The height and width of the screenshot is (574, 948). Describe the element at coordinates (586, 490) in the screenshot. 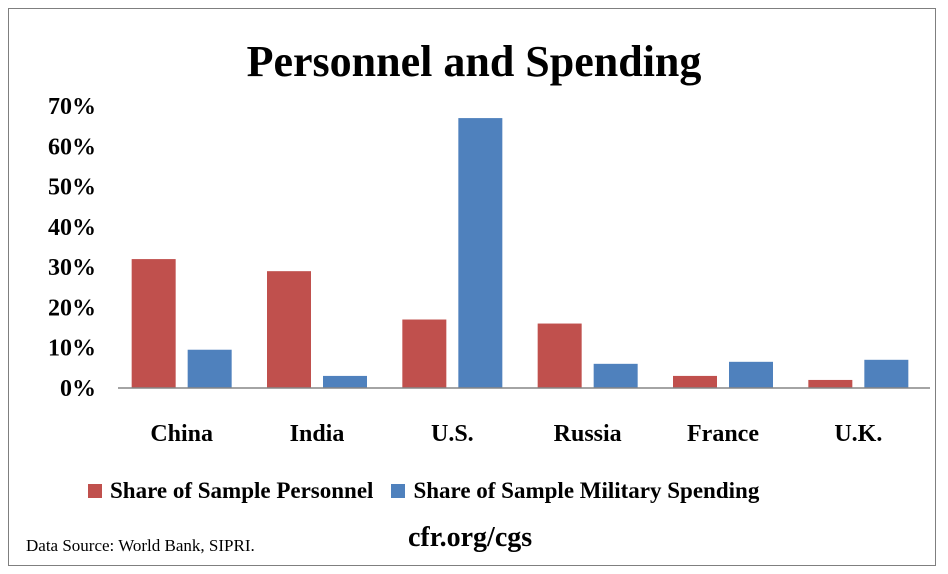

I see `legend-label-spending: Share of Sample Military Spending` at that location.